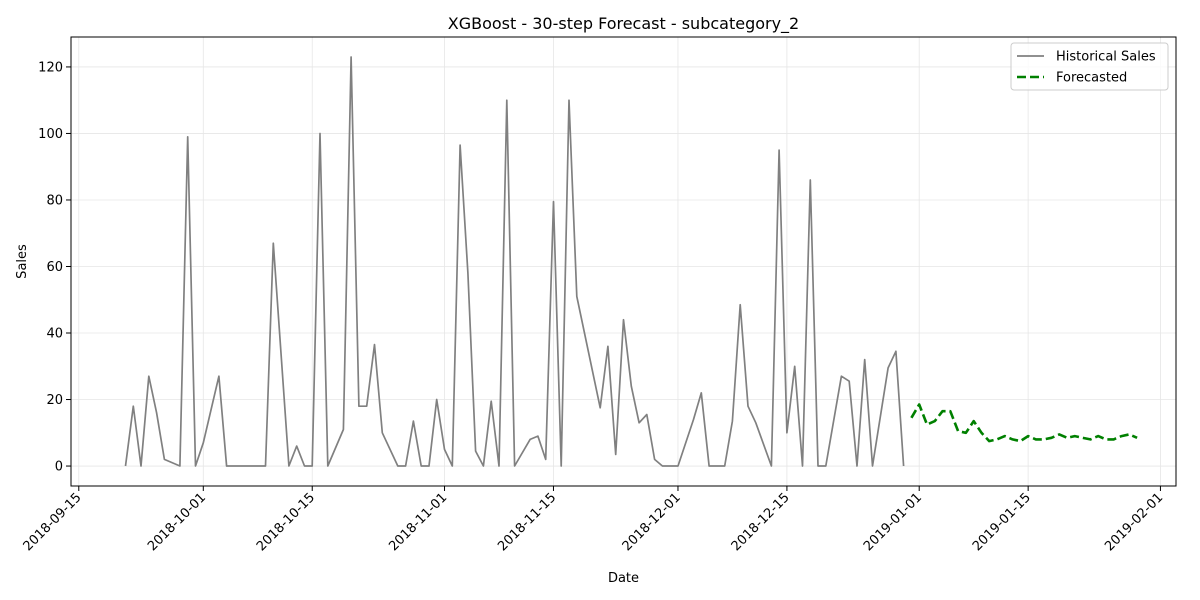 The image size is (1200, 600). What do you see at coordinates (54, 267) in the screenshot?
I see `y-tick-label: 60` at bounding box center [54, 267].